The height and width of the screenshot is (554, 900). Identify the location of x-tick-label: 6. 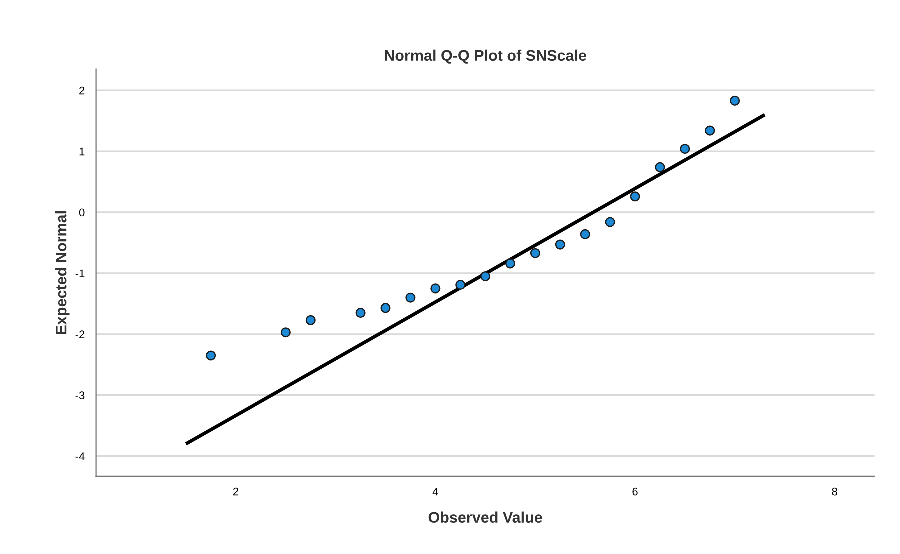
(635, 492).